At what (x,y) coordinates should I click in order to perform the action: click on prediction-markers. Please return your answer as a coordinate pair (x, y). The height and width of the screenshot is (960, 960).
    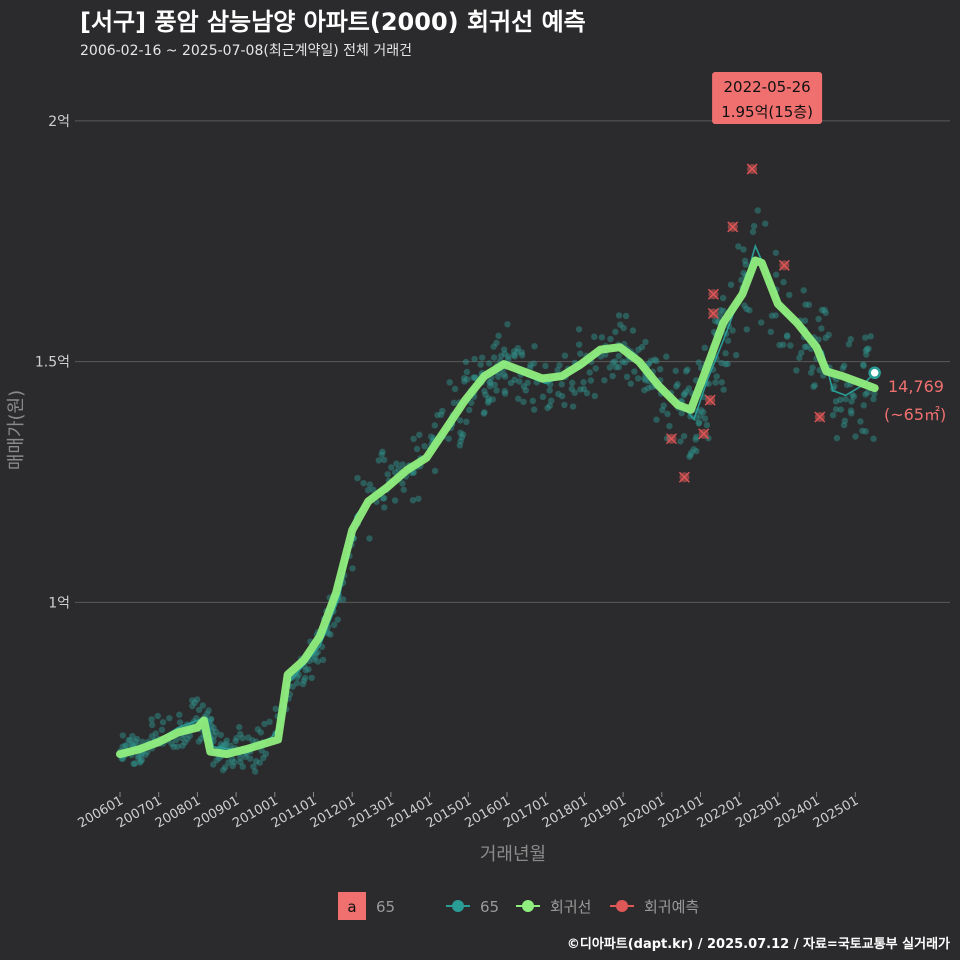
    Looking at the image, I should click on (745, 323).